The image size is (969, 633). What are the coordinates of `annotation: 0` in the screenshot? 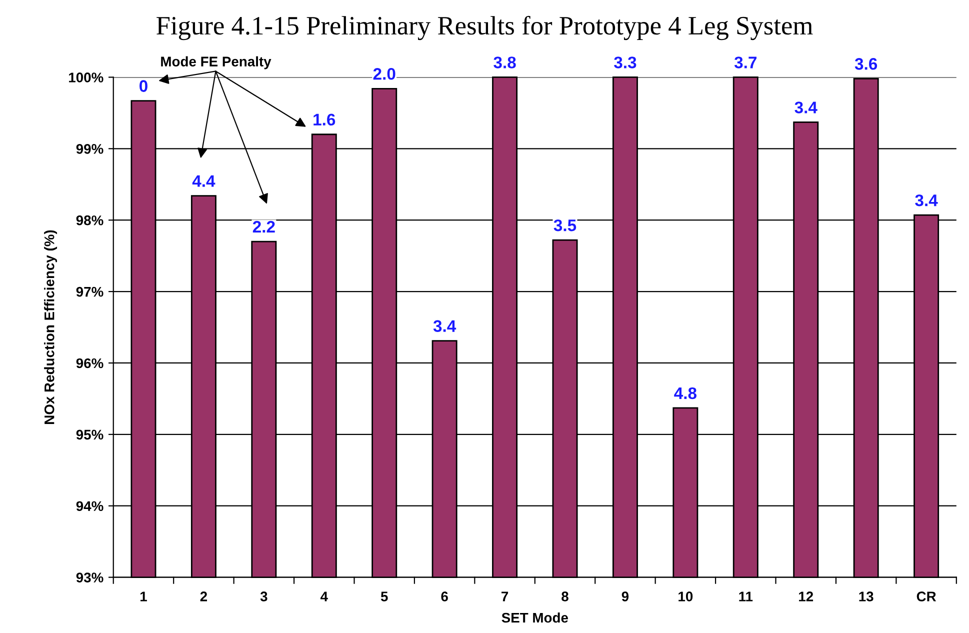 It's located at (144, 86).